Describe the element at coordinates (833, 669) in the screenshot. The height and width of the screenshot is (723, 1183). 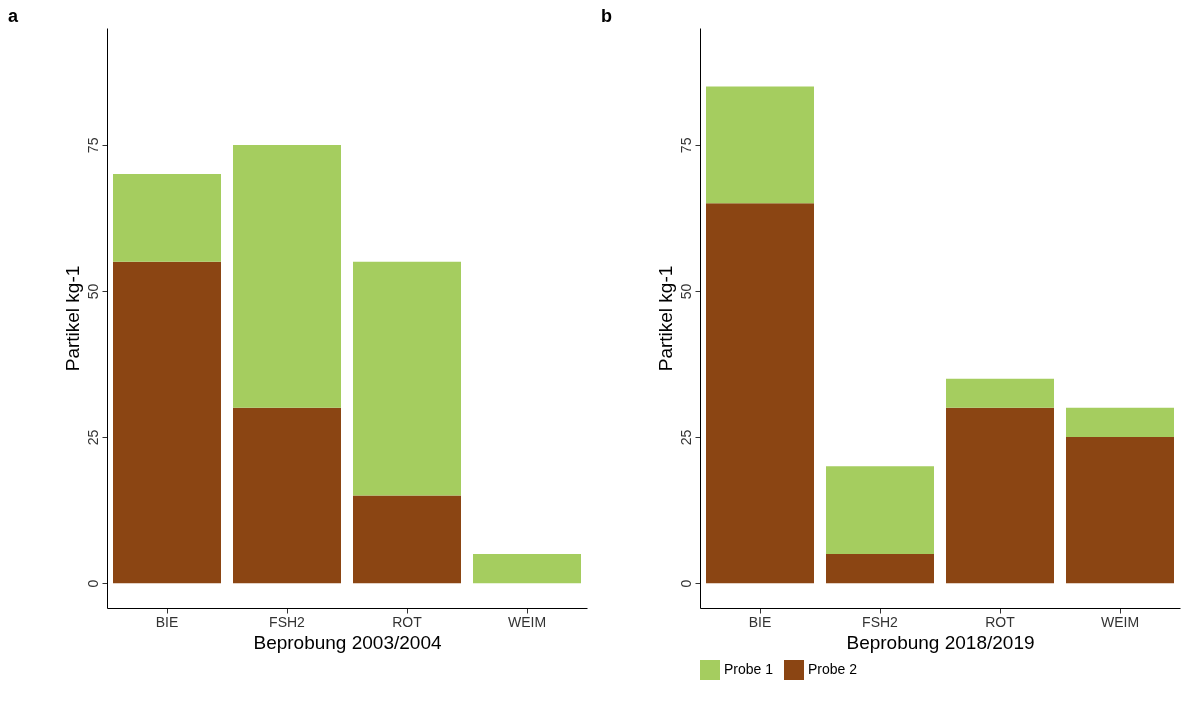
I see `legend-label: Probe 2` at that location.